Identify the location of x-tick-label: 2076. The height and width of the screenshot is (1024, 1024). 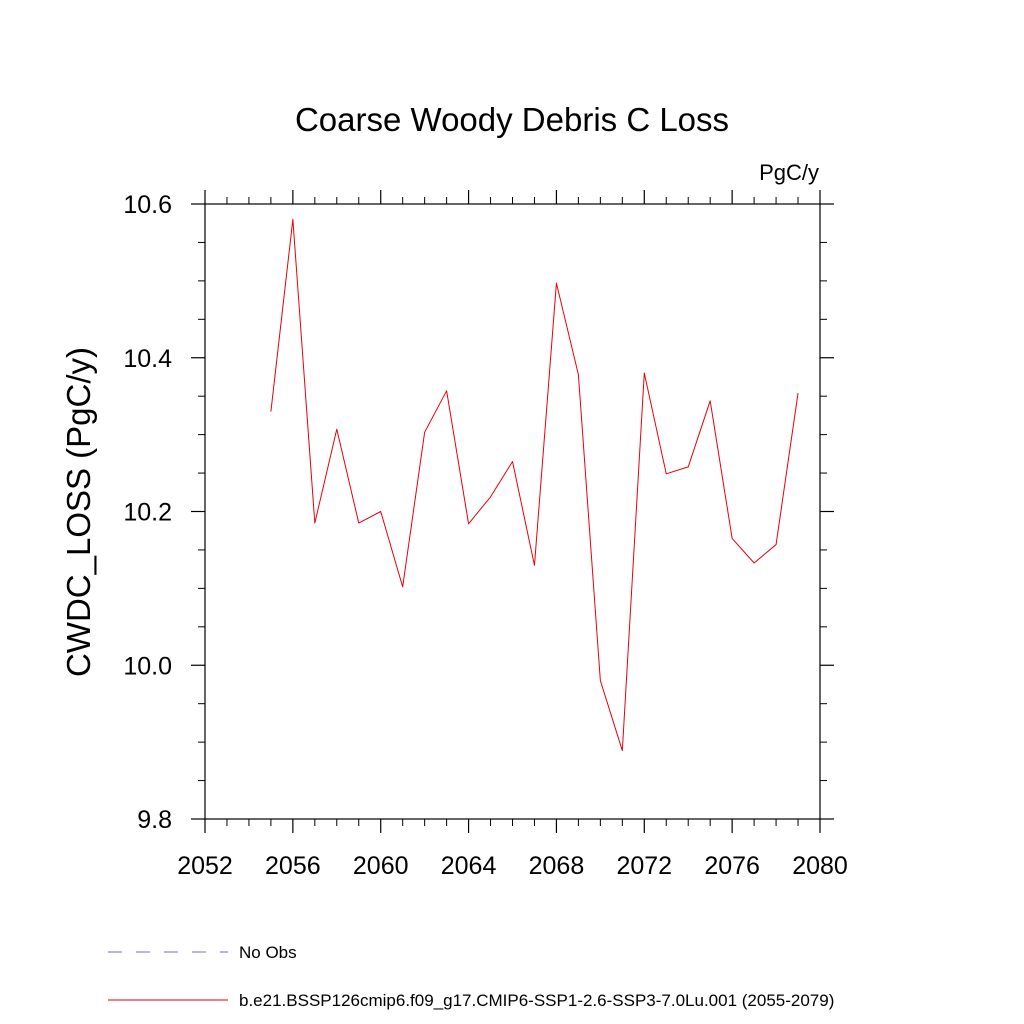
(732, 866).